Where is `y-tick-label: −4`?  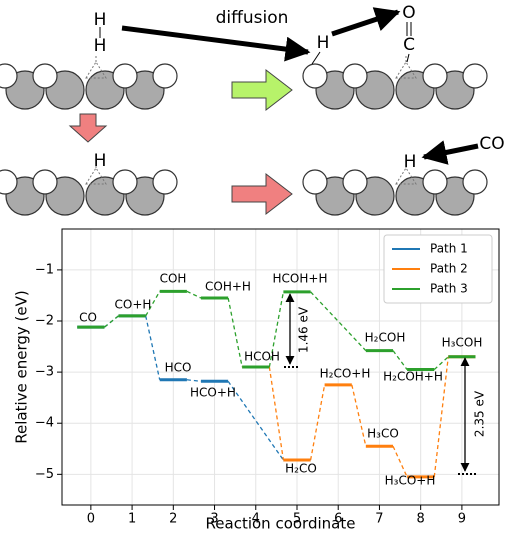
y-tick-label: −4 is located at coordinates (44, 423).